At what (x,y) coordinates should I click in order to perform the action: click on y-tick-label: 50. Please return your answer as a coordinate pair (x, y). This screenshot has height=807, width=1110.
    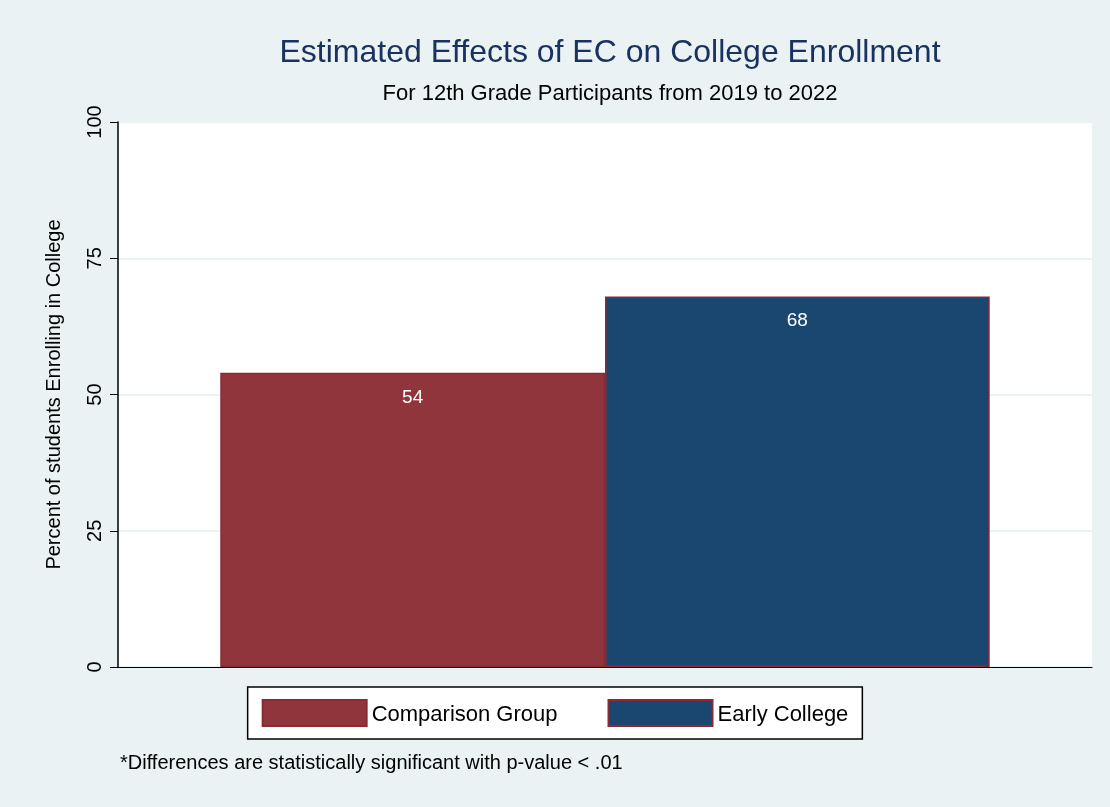
    Looking at the image, I should click on (94, 394).